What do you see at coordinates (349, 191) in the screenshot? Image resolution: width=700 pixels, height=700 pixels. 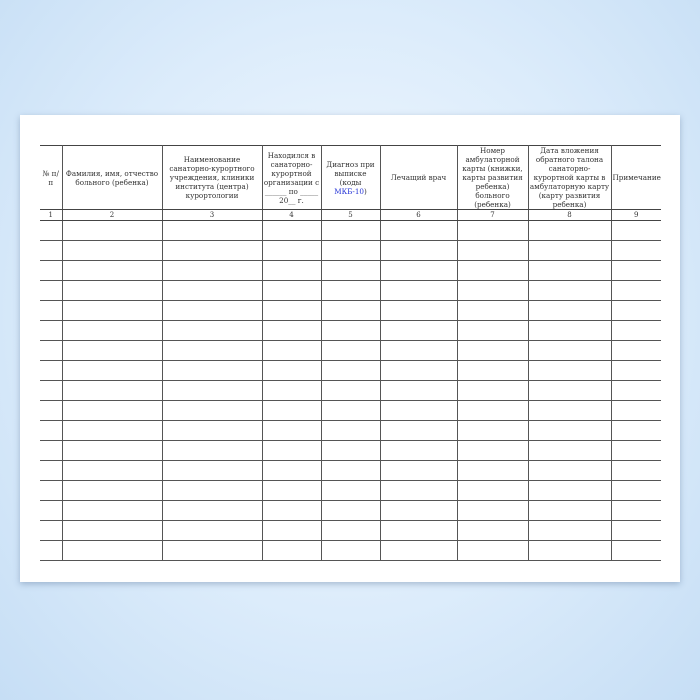 I see `mkb-link: МКБ-10` at bounding box center [349, 191].